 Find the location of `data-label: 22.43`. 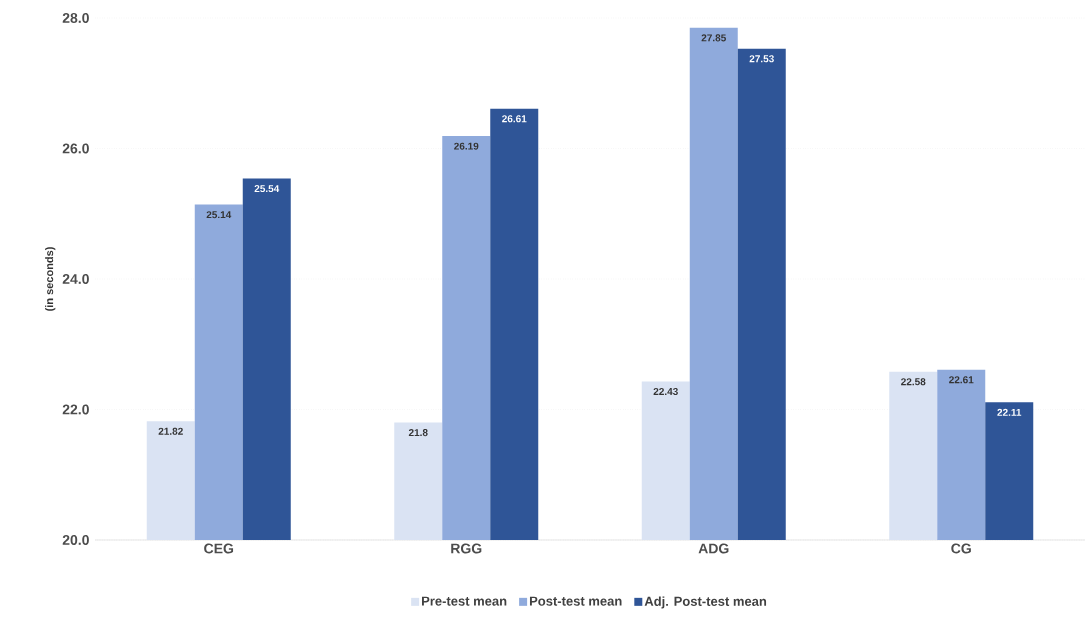

data-label: 22.43 is located at coordinates (665, 391).